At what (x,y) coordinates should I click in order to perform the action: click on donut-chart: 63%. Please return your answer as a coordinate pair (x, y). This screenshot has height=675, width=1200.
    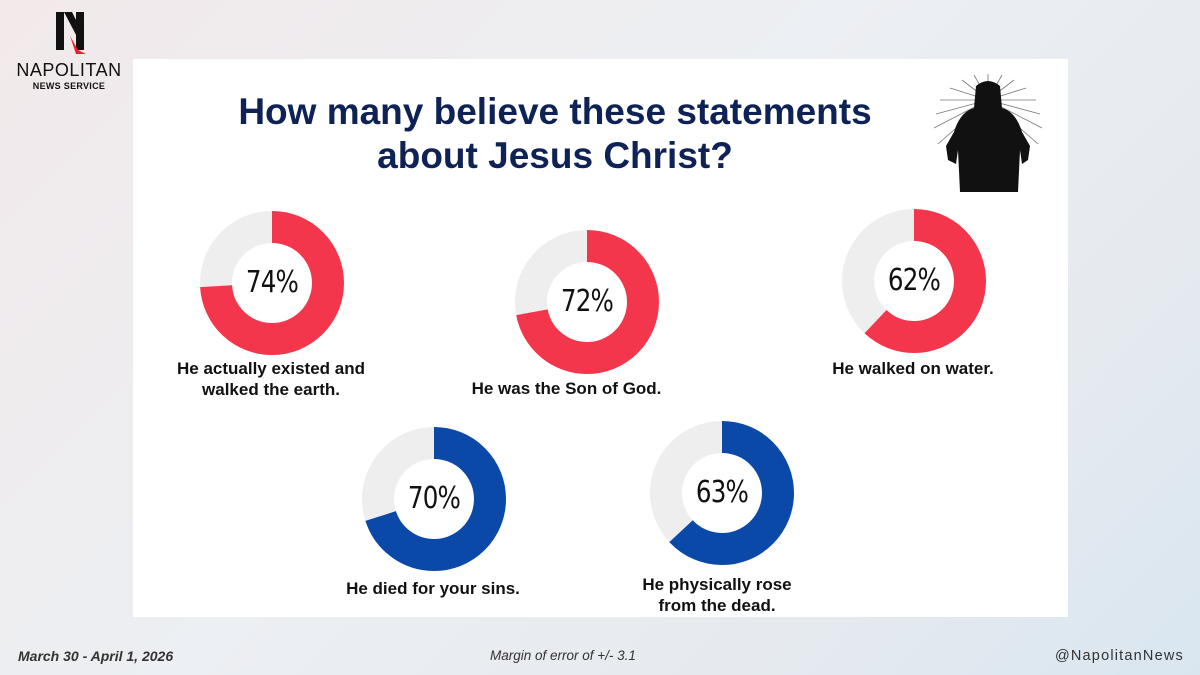
    Looking at the image, I should click on (722, 493).